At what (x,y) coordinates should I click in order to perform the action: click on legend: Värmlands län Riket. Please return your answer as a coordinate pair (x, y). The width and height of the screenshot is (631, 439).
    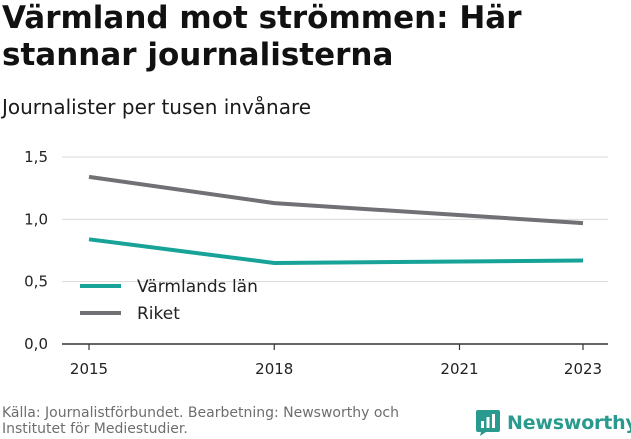
    Looking at the image, I should click on (169, 300).